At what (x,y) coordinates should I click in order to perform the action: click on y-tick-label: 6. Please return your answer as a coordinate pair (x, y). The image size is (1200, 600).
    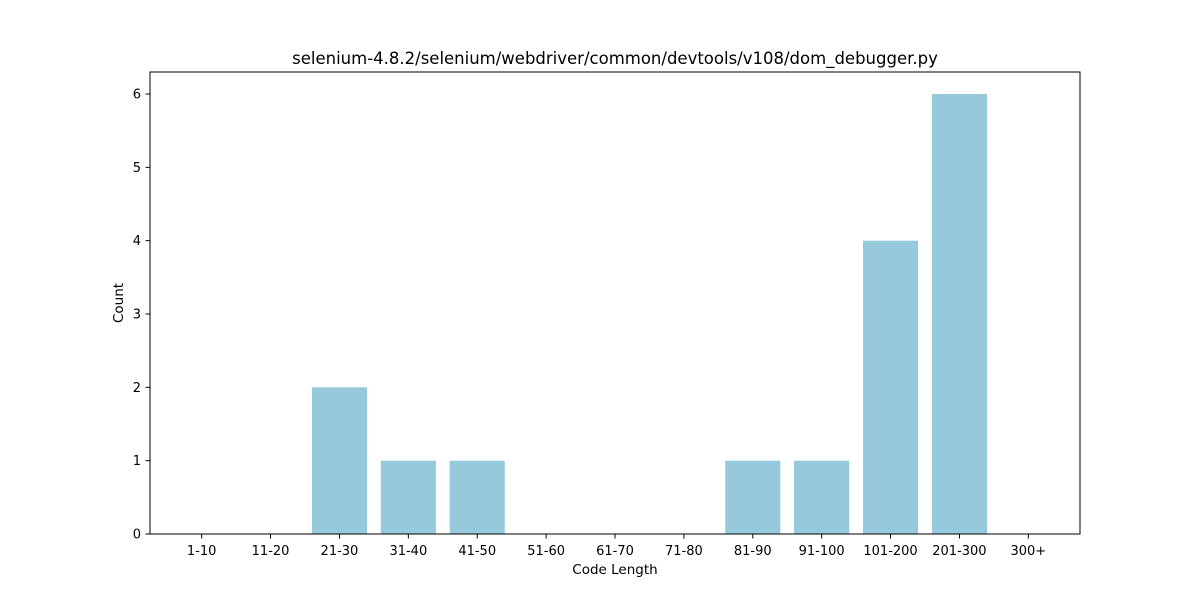
    Looking at the image, I should click on (137, 95).